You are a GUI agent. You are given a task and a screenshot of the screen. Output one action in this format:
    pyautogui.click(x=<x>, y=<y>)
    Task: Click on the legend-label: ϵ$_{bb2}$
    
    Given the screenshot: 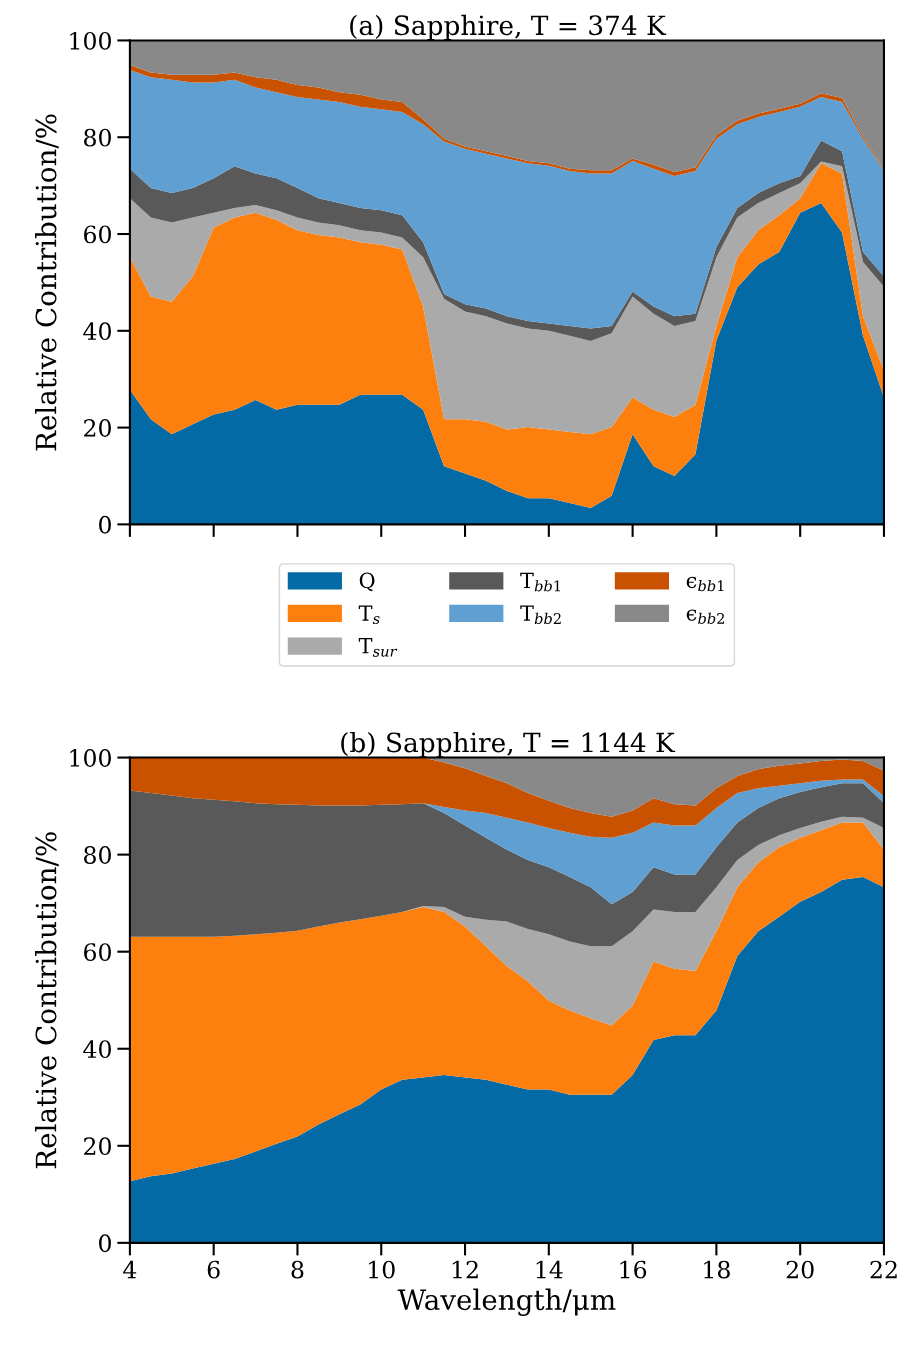 What is the action you would take?
    pyautogui.click(x=705, y=616)
    